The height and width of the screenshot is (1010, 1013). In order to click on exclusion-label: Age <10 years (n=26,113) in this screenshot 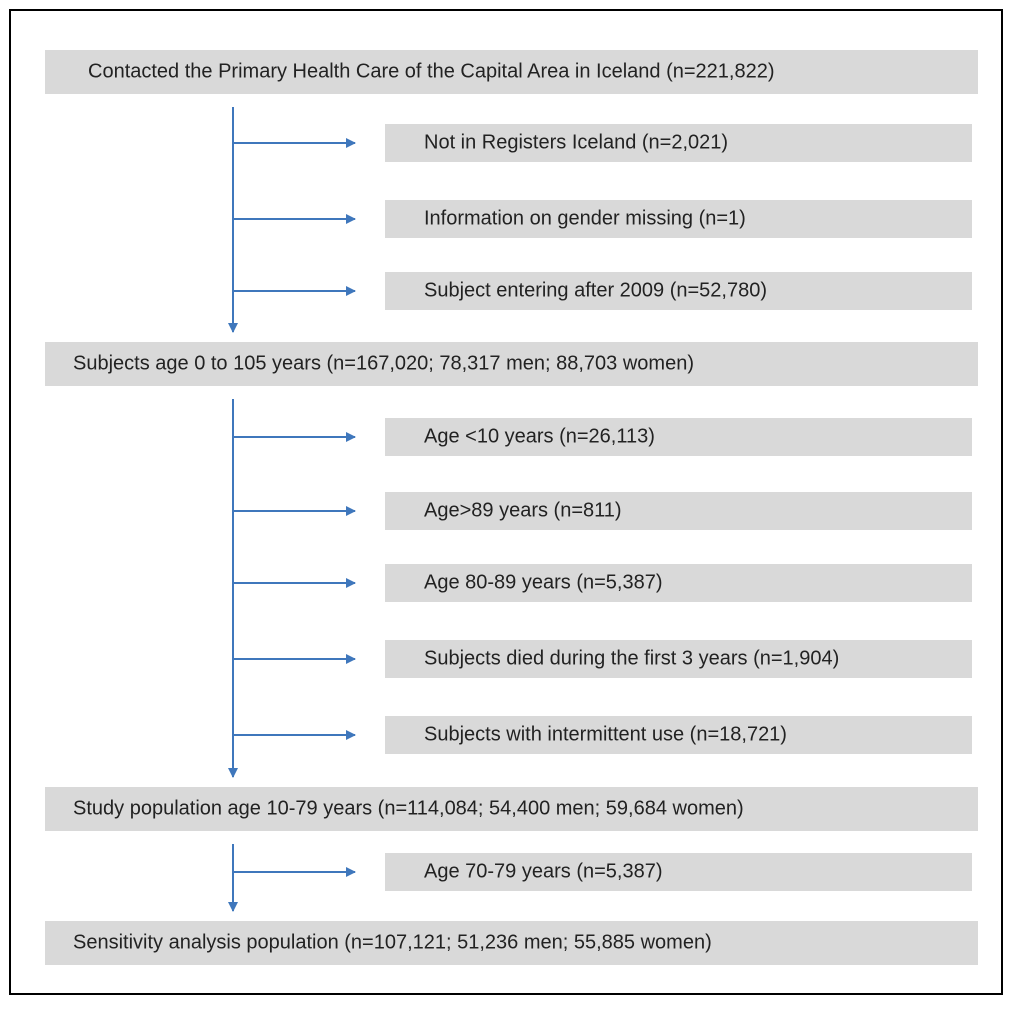, I will do `click(539, 436)`.